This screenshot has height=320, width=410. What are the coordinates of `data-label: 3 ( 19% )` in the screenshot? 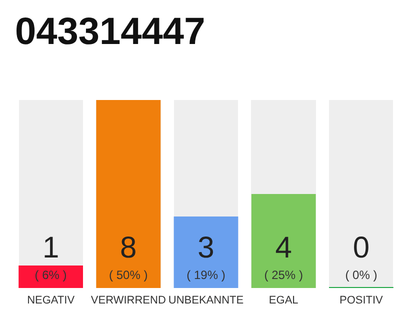 It's located at (206, 257).